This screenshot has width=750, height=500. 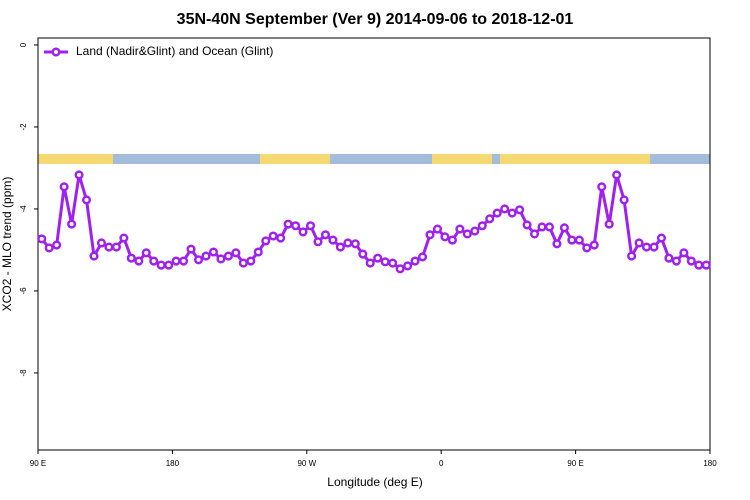 What do you see at coordinates (374, 482) in the screenshot?
I see `x-axis-label: Longitude (deg E)` at bounding box center [374, 482].